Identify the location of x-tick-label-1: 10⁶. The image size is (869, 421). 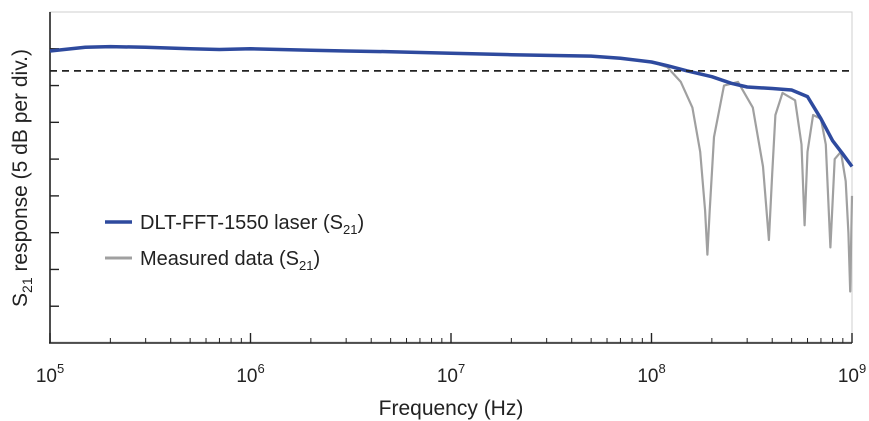
(250, 374).